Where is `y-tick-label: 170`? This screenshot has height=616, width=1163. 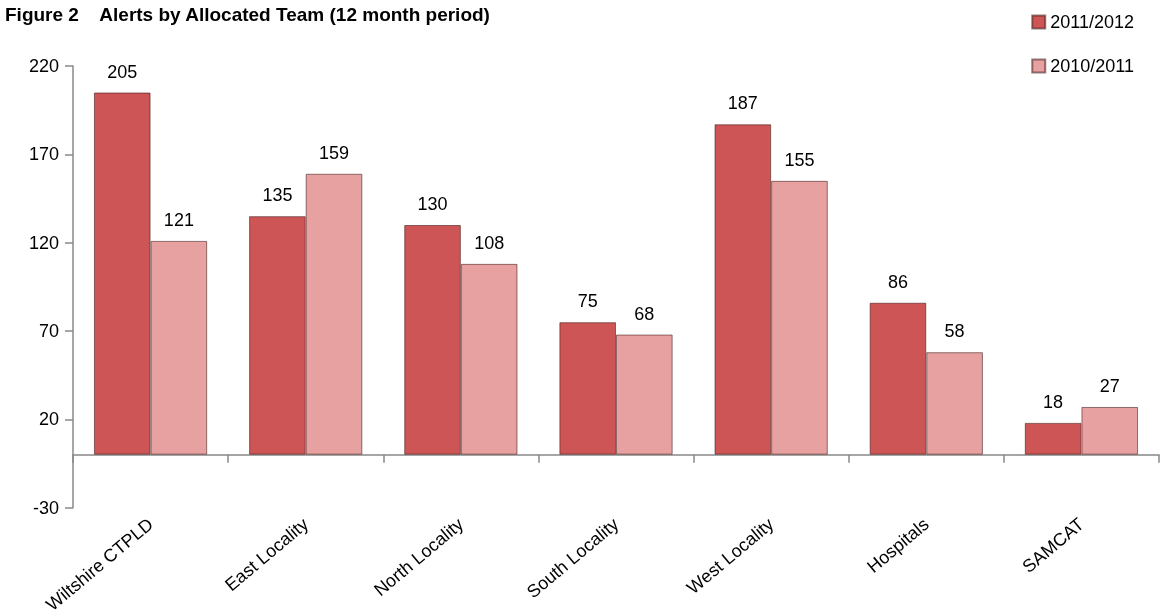
y-tick-label: 170 is located at coordinates (43, 154).